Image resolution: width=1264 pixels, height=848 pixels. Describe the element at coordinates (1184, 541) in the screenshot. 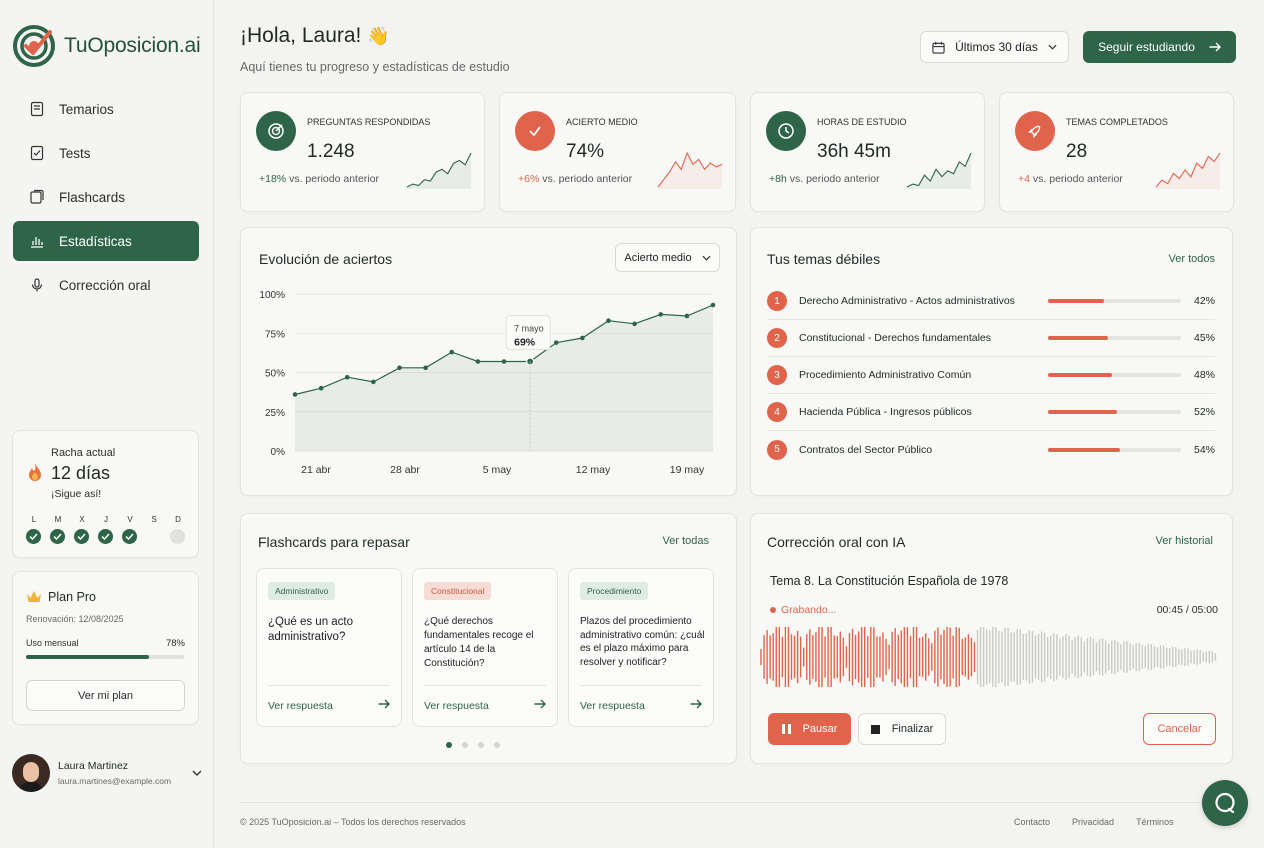

I see `view-history-link: Ver historial` at that location.